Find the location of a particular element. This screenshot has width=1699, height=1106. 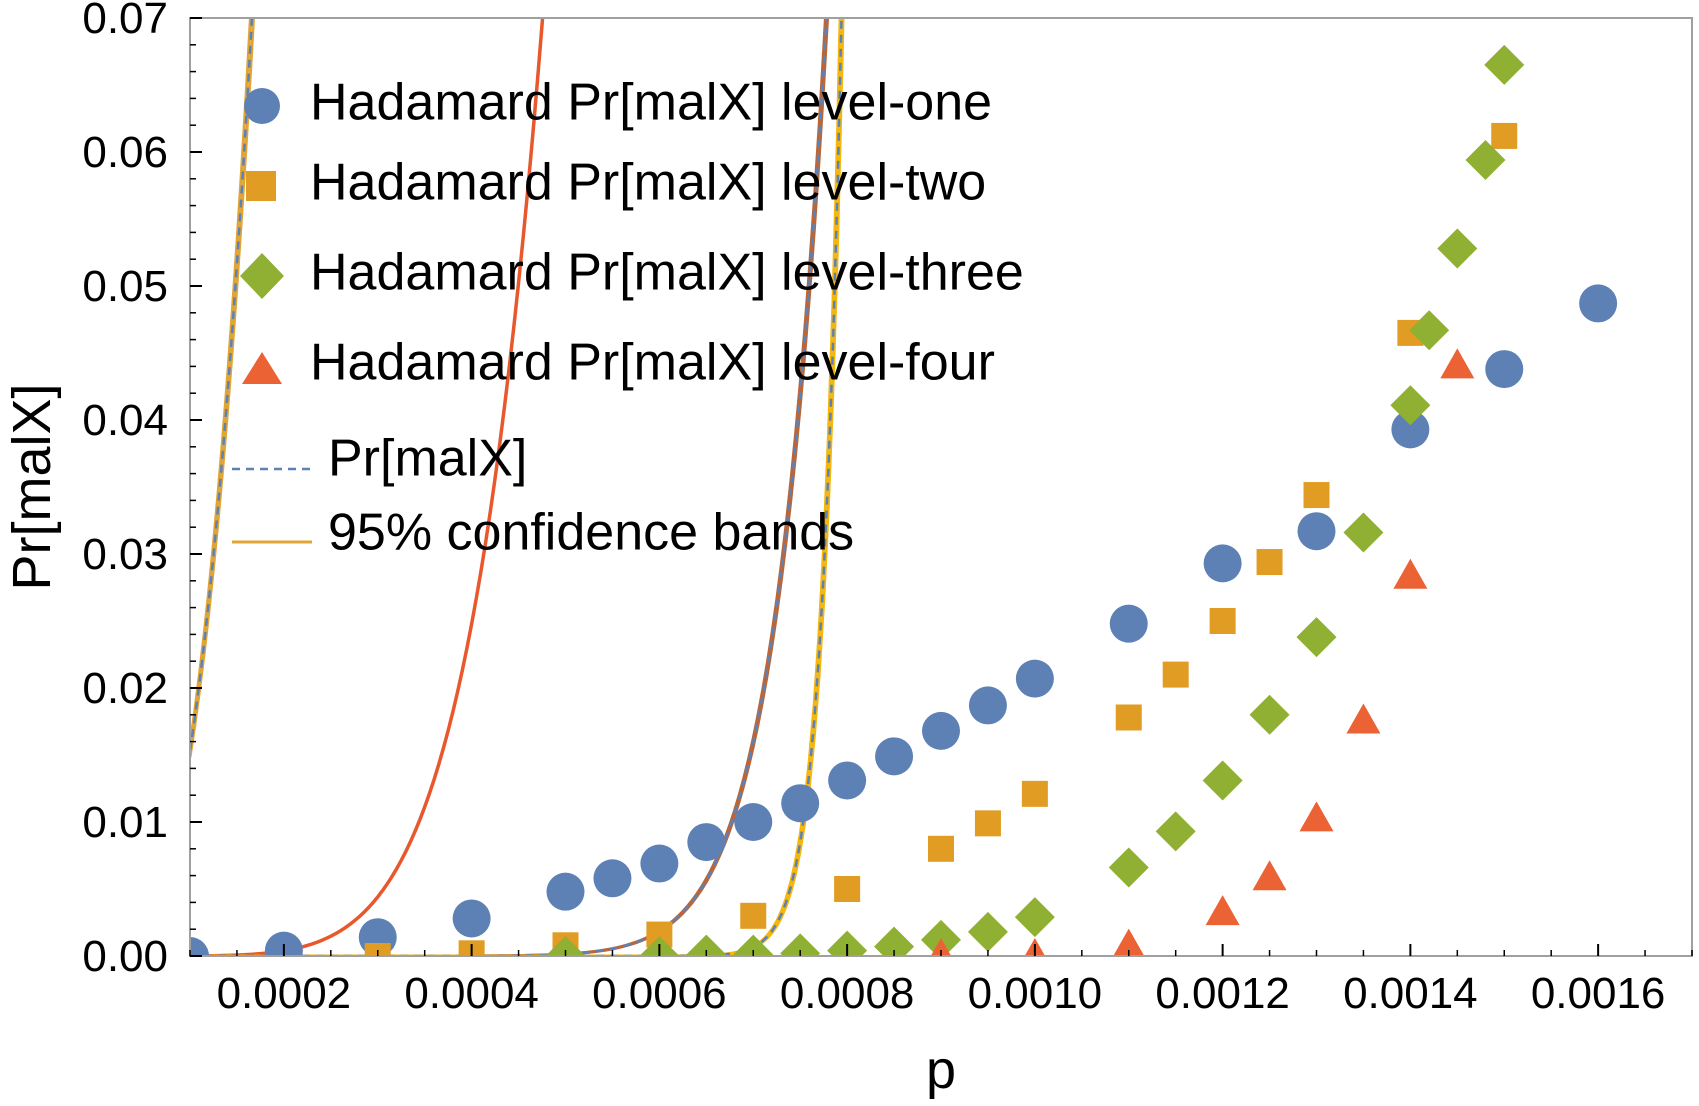

y-tick-label: 0.00 is located at coordinates (125, 956).